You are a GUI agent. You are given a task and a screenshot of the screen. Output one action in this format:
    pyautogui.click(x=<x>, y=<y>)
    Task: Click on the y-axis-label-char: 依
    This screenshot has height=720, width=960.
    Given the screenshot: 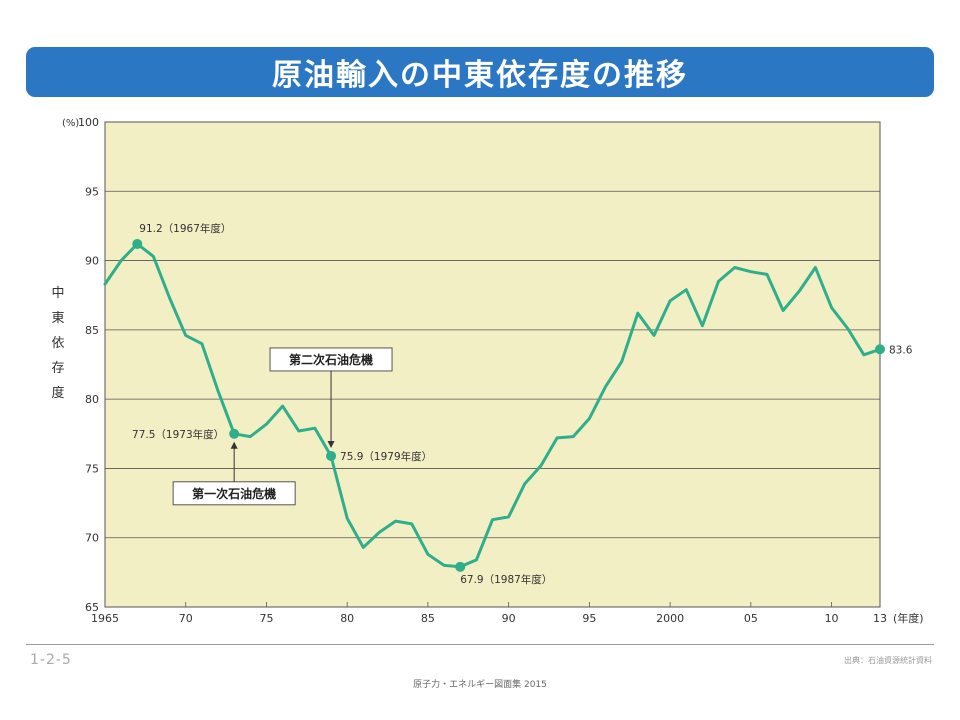 What is the action you would take?
    pyautogui.click(x=57, y=343)
    